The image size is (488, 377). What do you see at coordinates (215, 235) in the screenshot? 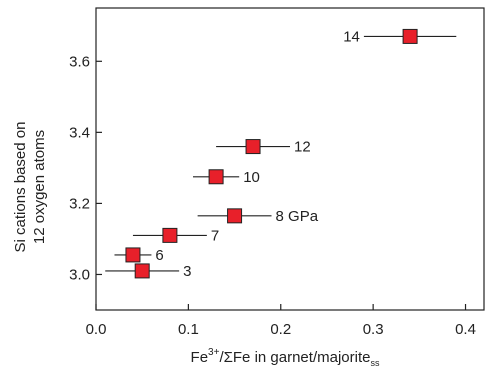
I see `point-label: 7` at bounding box center [215, 235].